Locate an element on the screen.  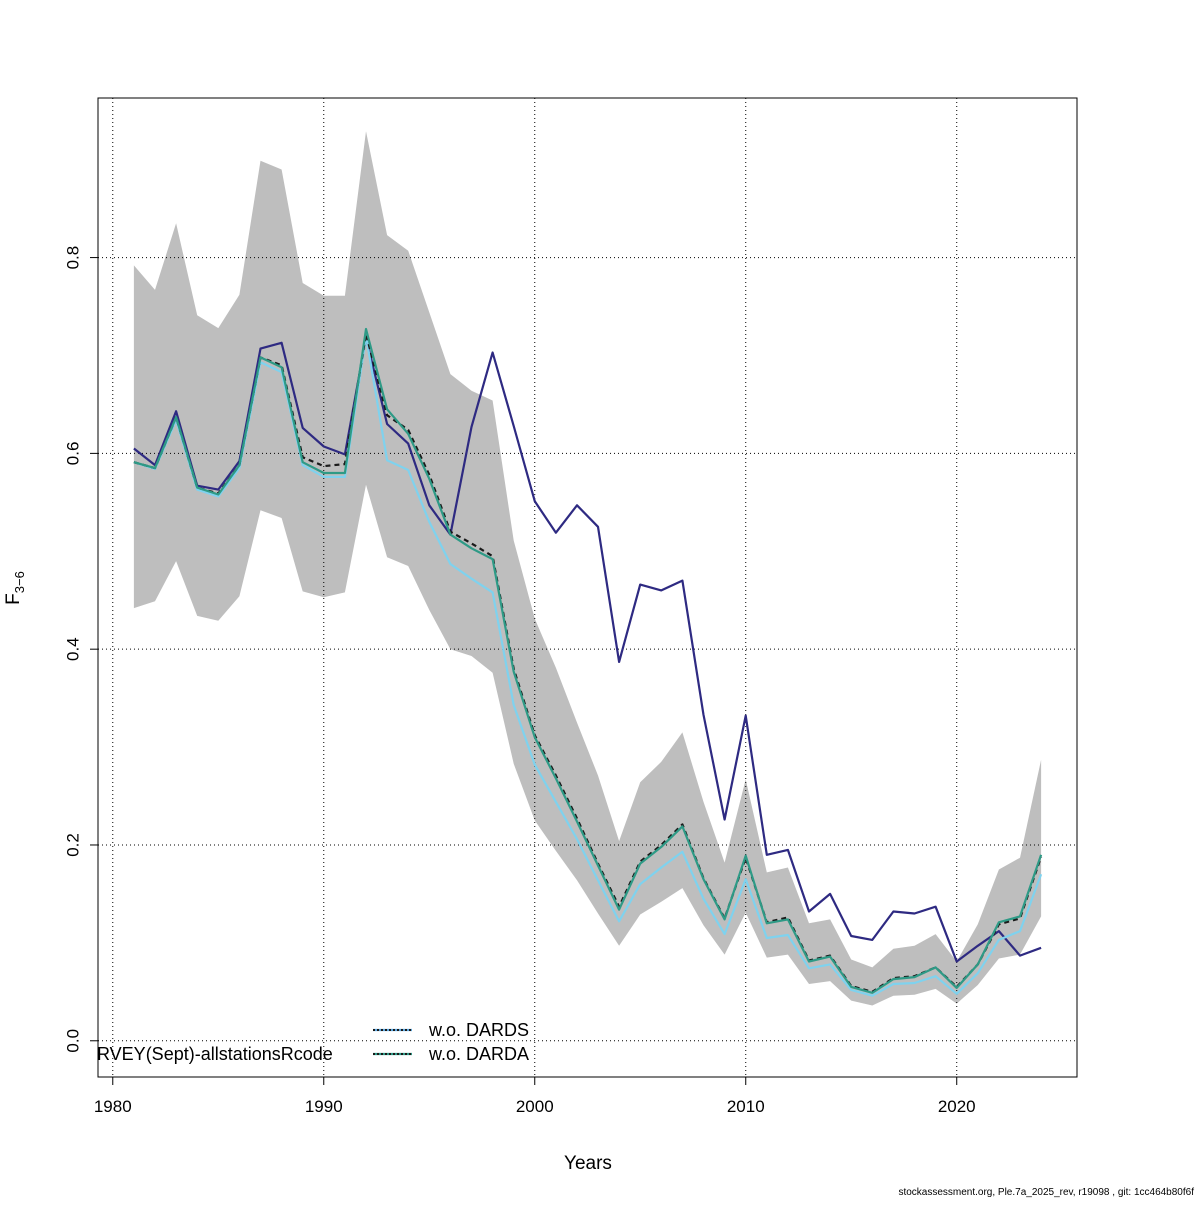
legend-label: w.o. DARDS is located at coordinates (478, 1030).